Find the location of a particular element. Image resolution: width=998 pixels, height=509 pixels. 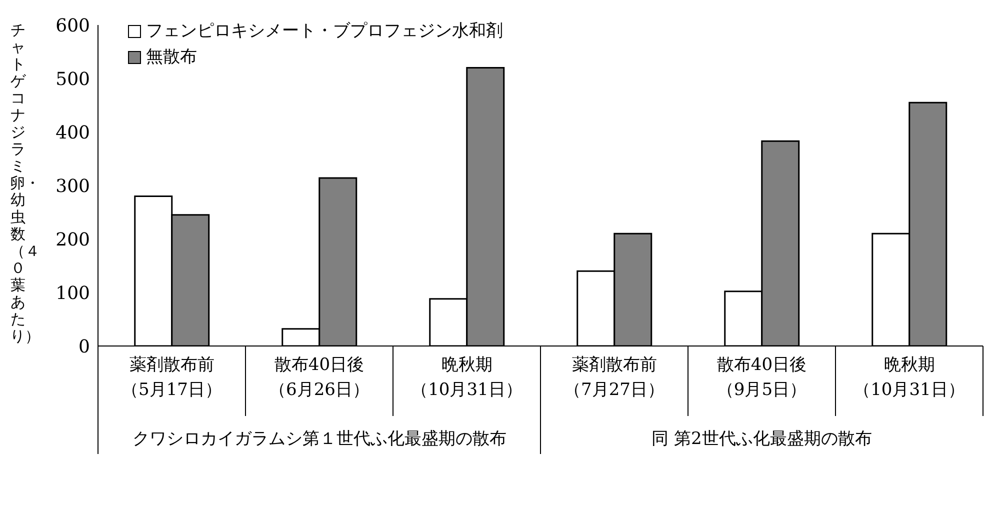

x-tick-label: 散布40日後（6月26日） is located at coordinates (319, 377).